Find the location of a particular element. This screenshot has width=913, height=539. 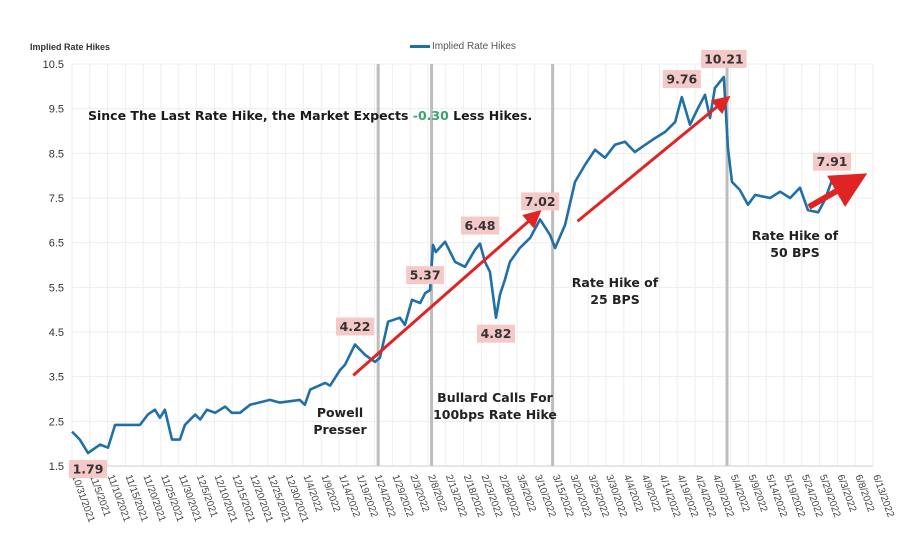

y-tick-label: 2.5 is located at coordinates (56, 422).